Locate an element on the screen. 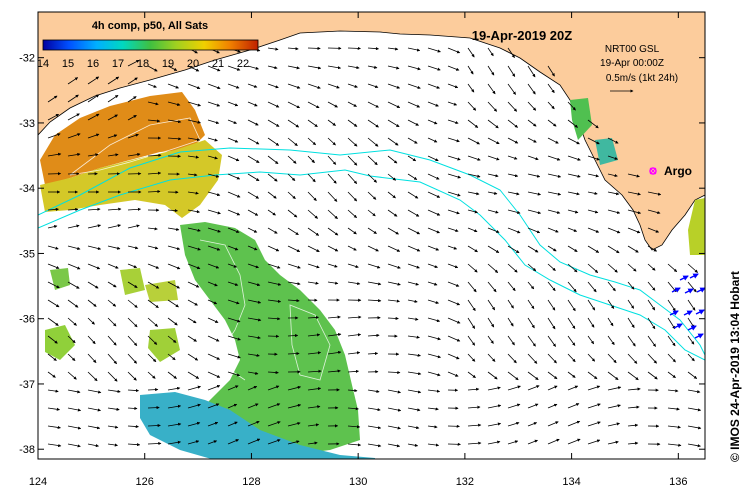 The height and width of the screenshot is (501, 749). y-tick-label: -36 is located at coordinates (27, 320).